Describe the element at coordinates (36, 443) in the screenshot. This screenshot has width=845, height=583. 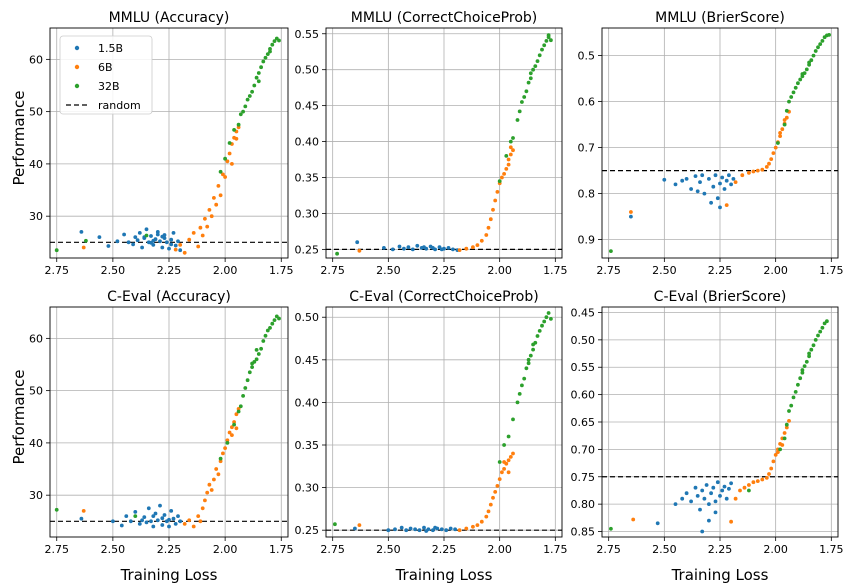
I see `y-tick-label: 40` at that location.